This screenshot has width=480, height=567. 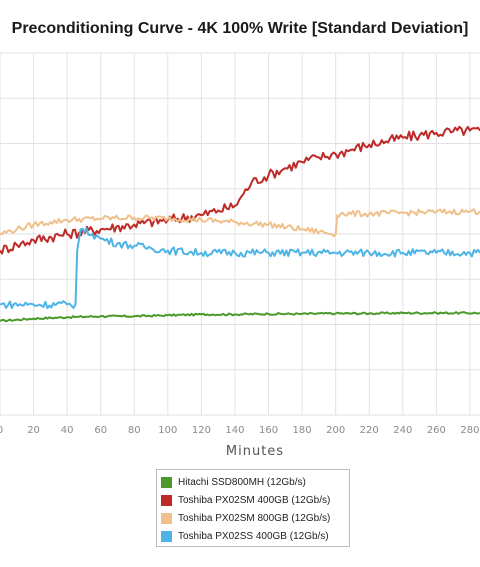 What do you see at coordinates (67, 430) in the screenshot?
I see `x-tick-label: 40` at bounding box center [67, 430].